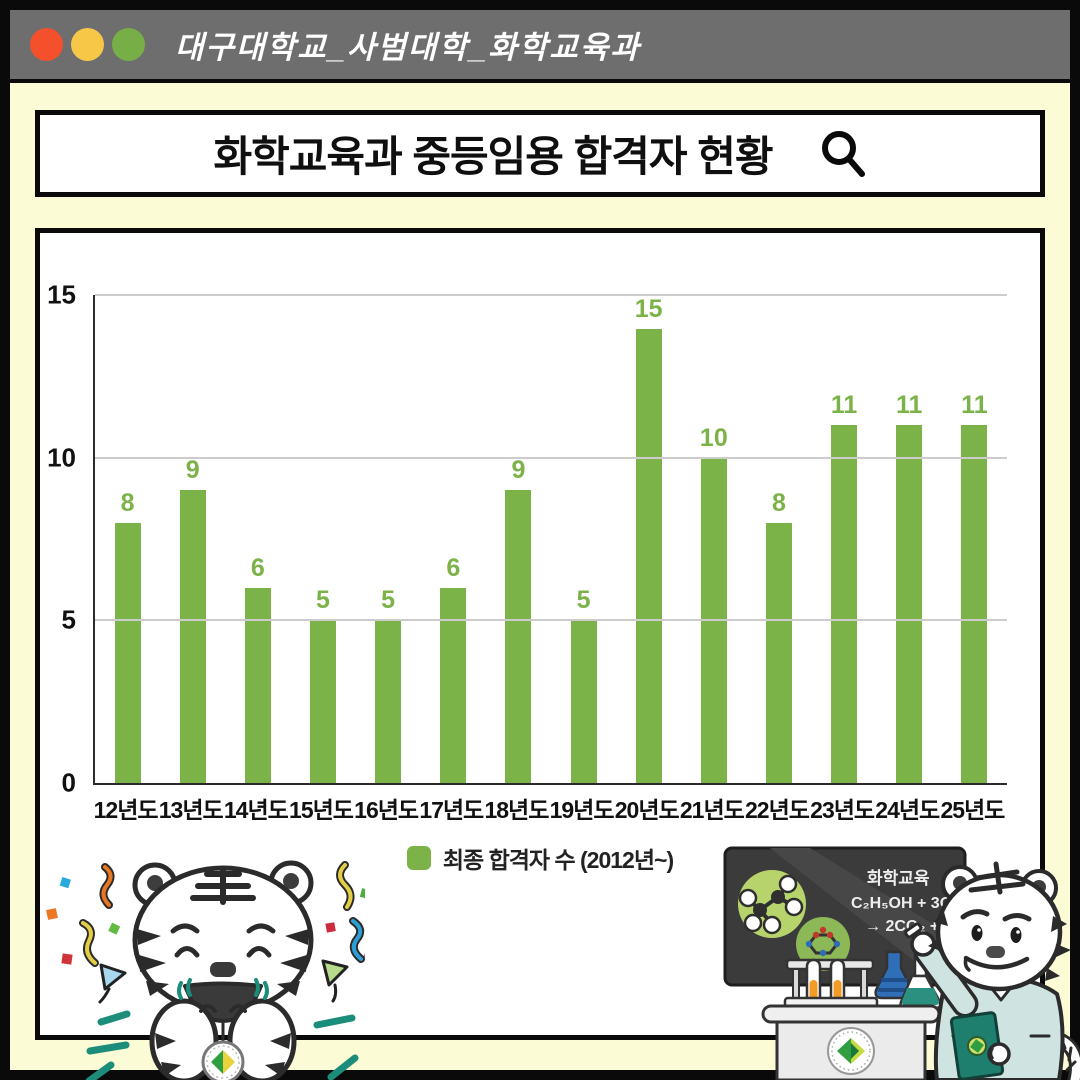  What do you see at coordinates (712, 810) in the screenshot?
I see `x-axis-label: 21년도` at bounding box center [712, 810].